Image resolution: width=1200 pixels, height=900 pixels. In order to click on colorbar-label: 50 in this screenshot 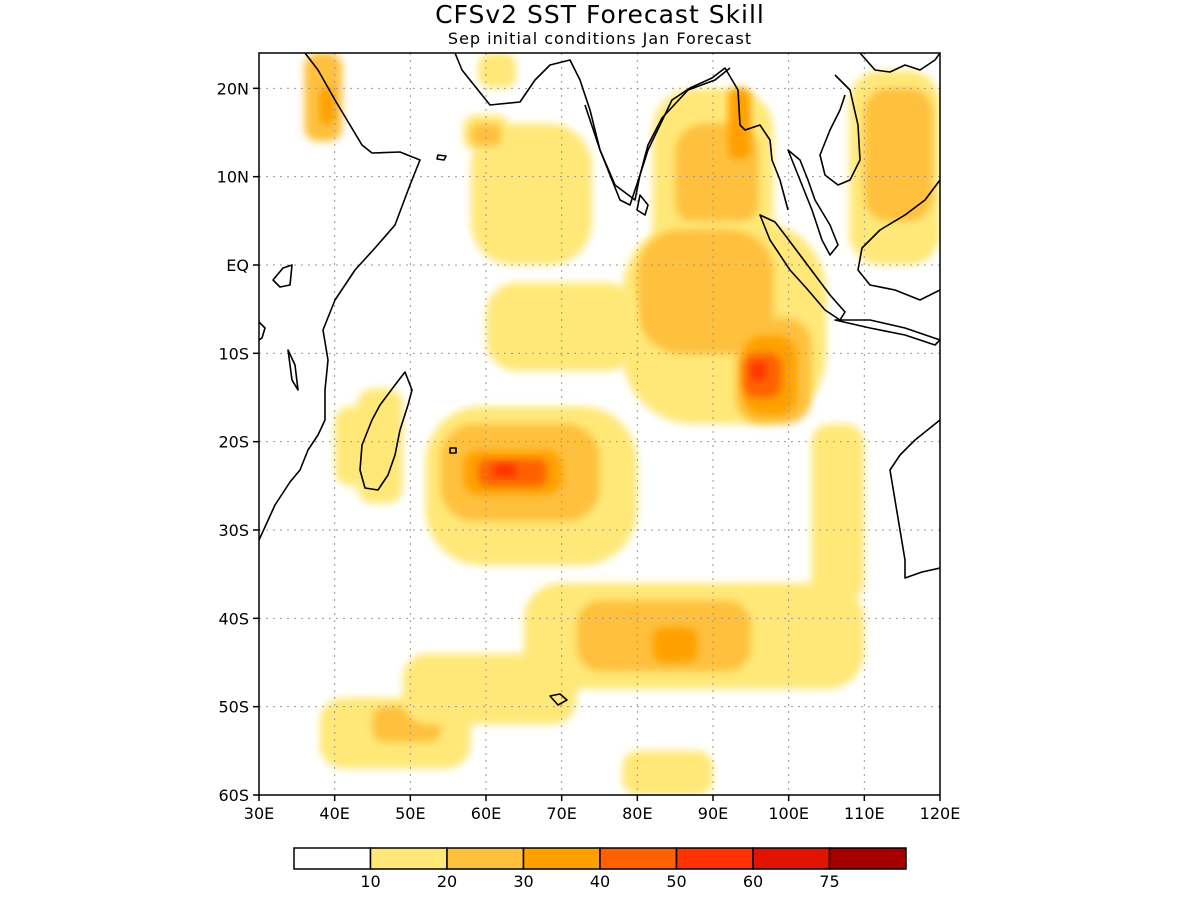, I will do `click(676, 881)`.